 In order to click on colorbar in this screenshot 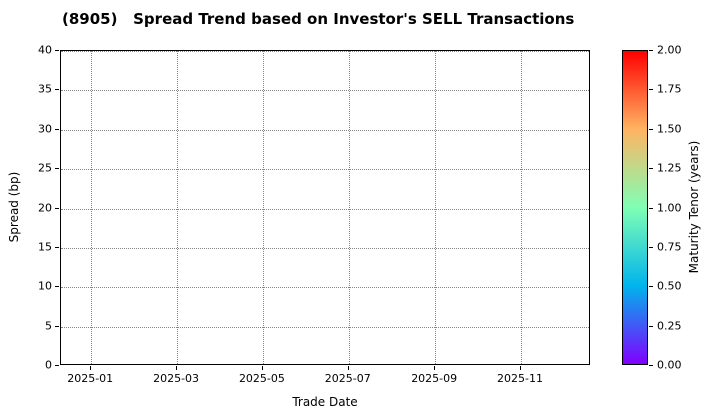, I will do `click(635, 207)`.